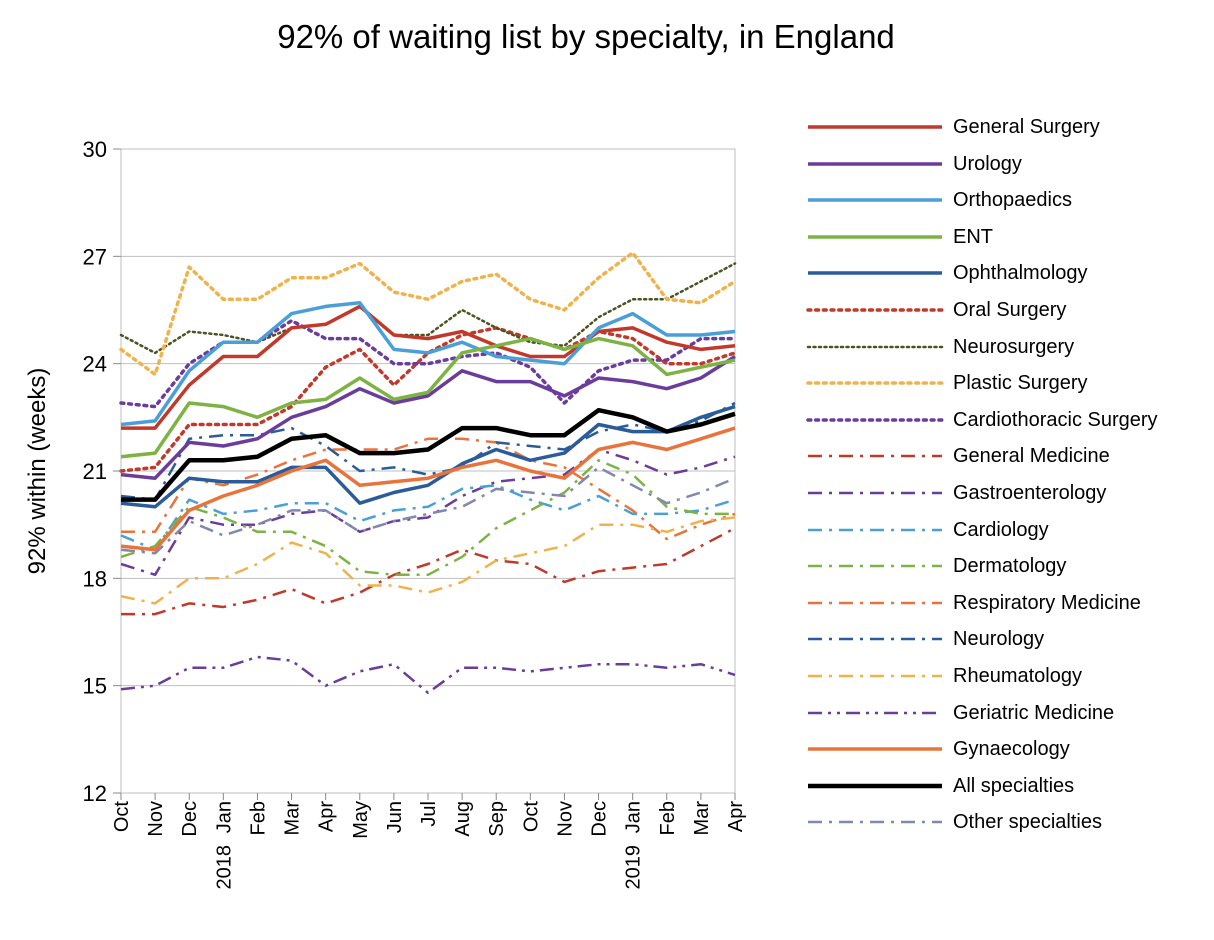 Image resolution: width=1214 pixels, height=940 pixels. Describe the element at coordinates (973, 236) in the screenshot. I see `legend-label: ENT` at that location.